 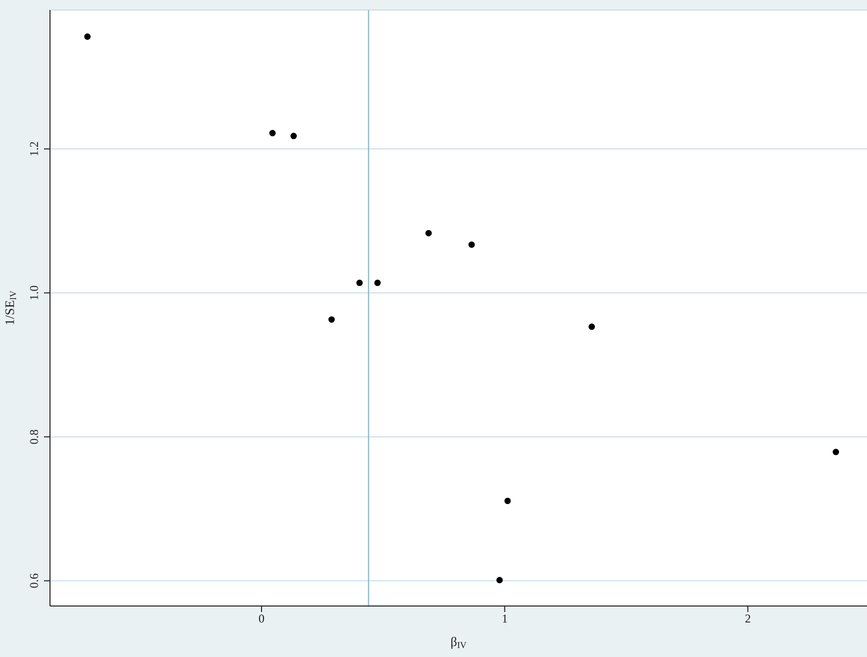 What do you see at coordinates (505, 619) in the screenshot?
I see `x-tick-label: 1` at bounding box center [505, 619].